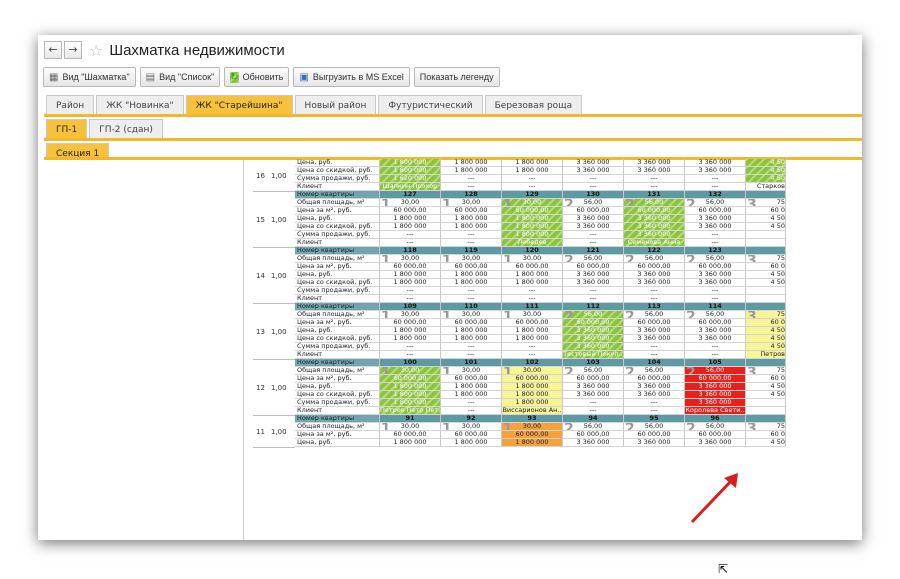  I want to click on apartment-cell: Семенова Анна, so click(654, 243).